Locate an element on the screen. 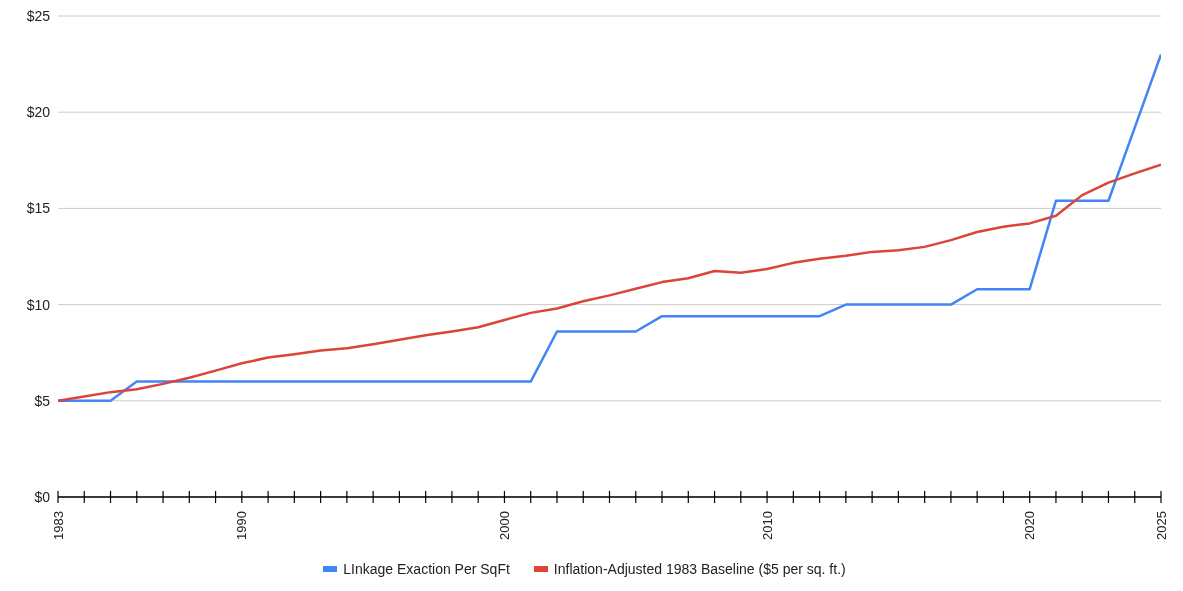 The image size is (1183, 591). x-tick-label: 2020 is located at coordinates (1030, 525).